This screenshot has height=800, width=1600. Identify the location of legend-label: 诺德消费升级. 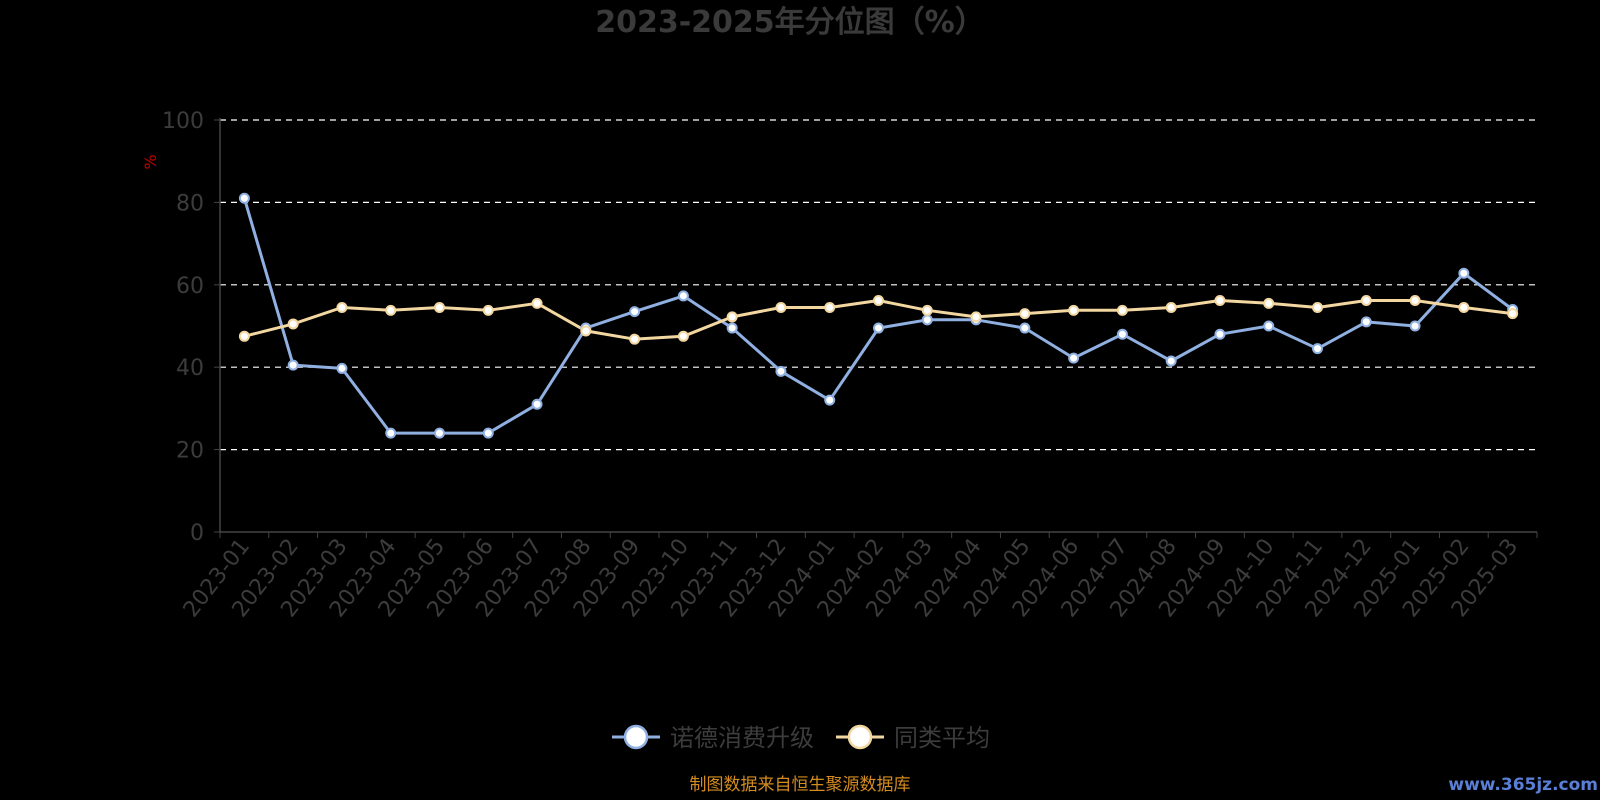
(742, 738).